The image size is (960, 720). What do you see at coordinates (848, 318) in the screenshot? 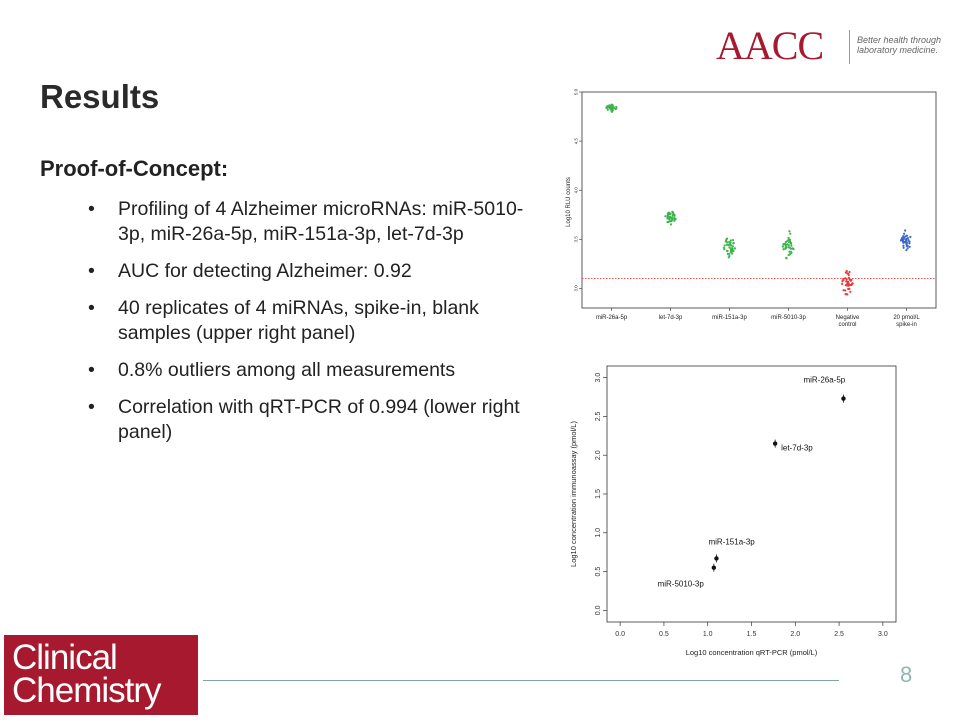
I see `x-tick-label: Negative` at bounding box center [848, 318].